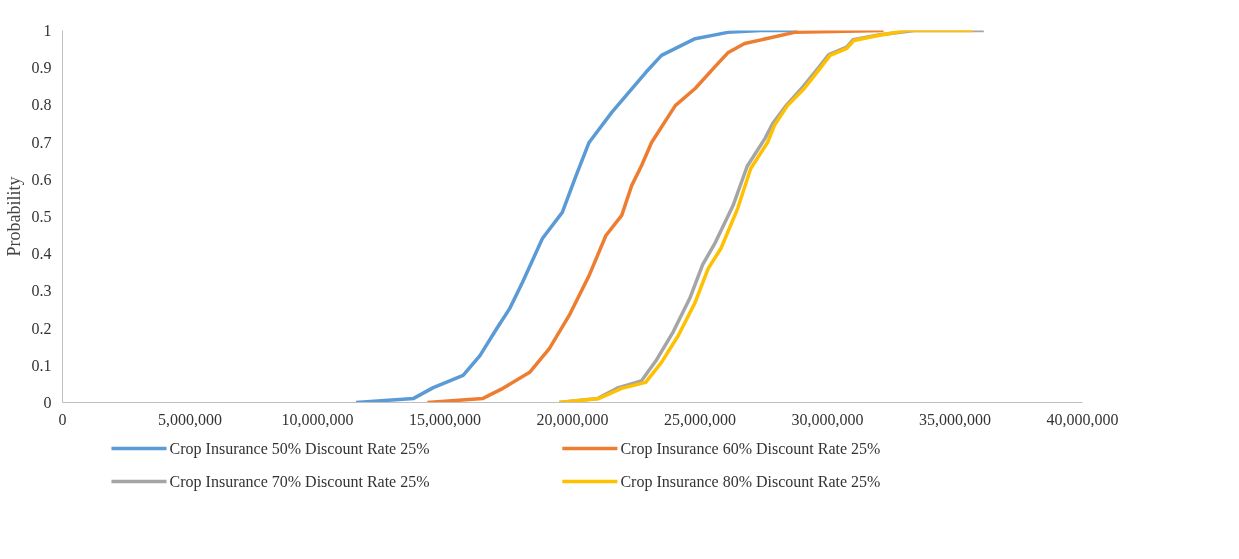  I want to click on y-axis-title: Probability, so click(13, 216).